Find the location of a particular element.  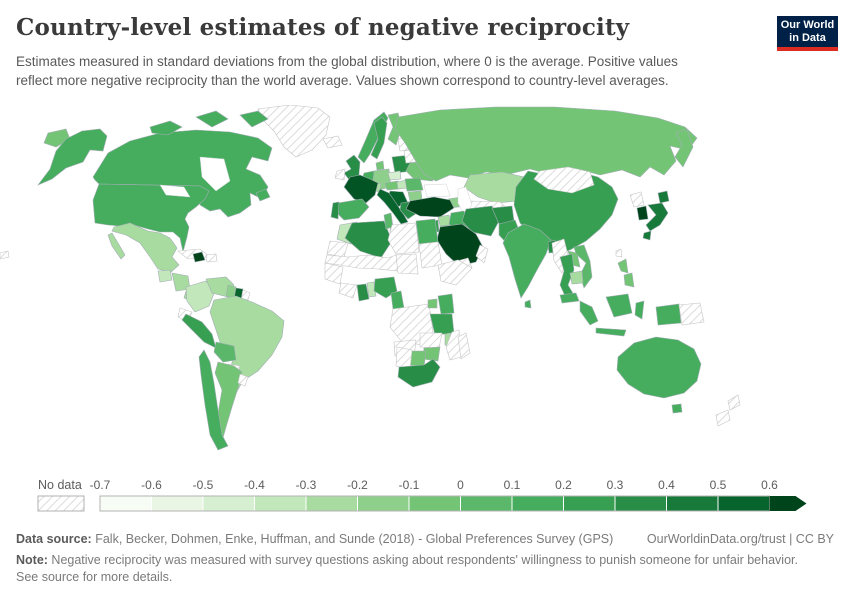

legend-arrow is located at coordinates (788, 503).